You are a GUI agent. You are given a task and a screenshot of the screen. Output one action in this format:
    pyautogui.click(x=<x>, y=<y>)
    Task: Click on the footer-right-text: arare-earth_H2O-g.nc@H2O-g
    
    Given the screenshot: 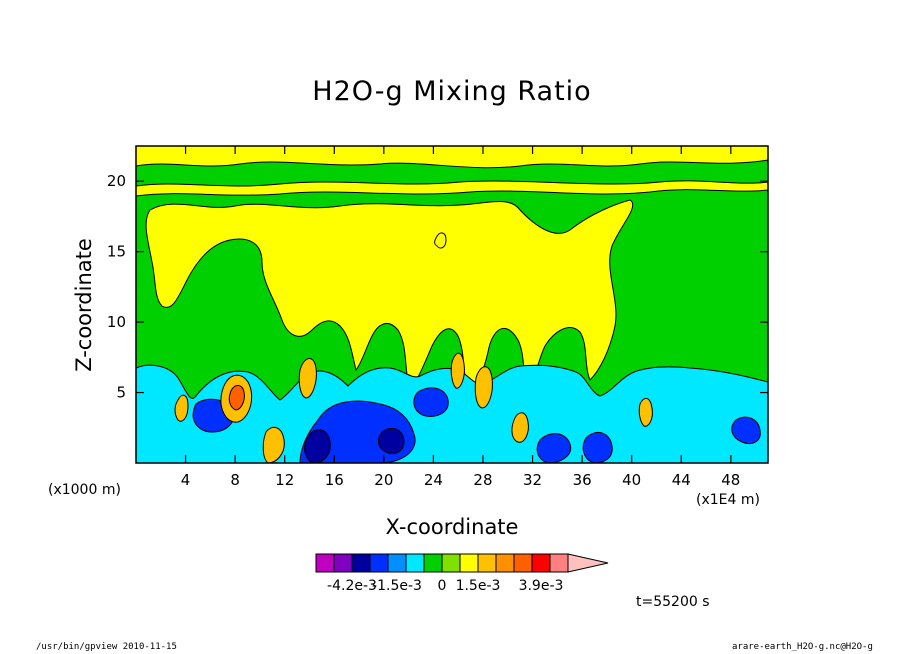 What is the action you would take?
    pyautogui.click(x=802, y=647)
    